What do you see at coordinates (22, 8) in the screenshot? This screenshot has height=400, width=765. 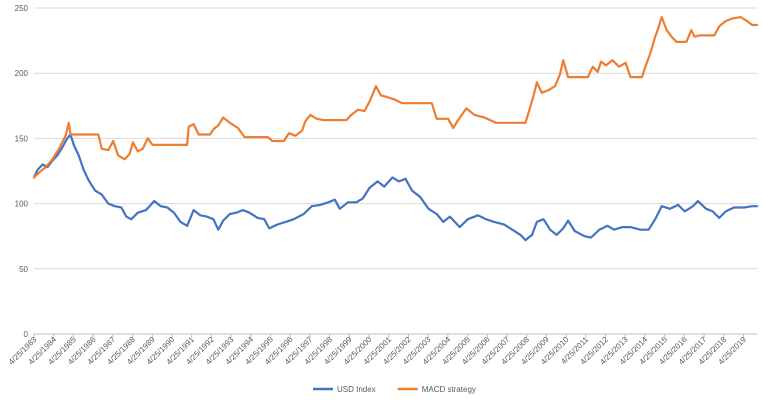 I see `y-tick-label: 250` at bounding box center [22, 8].